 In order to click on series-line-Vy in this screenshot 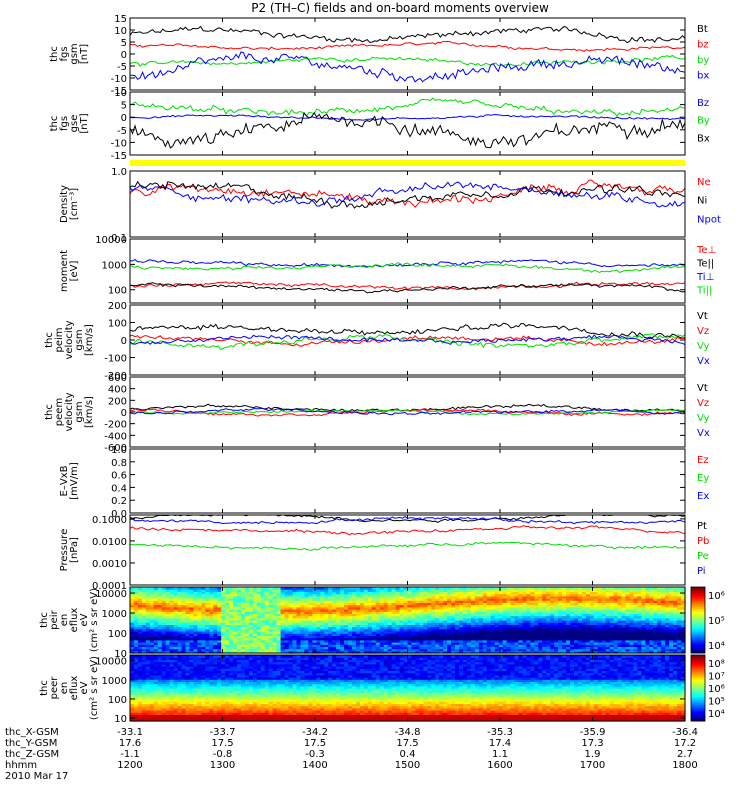, I will do `click(407, 412)`.